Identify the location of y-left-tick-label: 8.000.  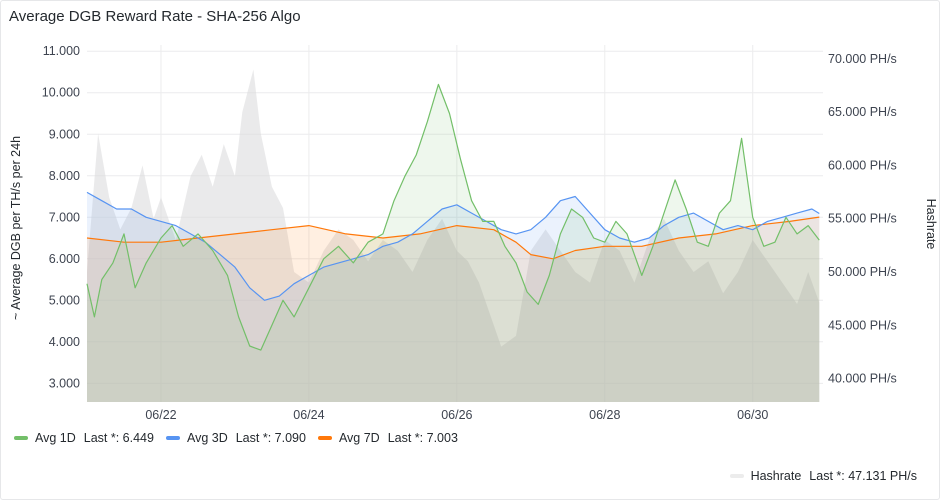
(64, 176).